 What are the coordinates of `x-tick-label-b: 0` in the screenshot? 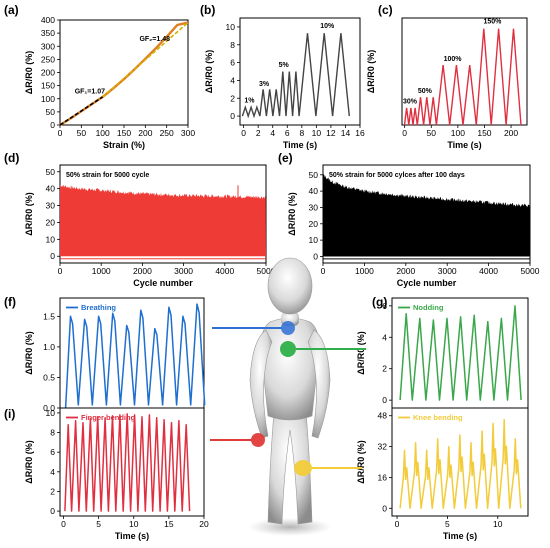 It's located at (243, 133).